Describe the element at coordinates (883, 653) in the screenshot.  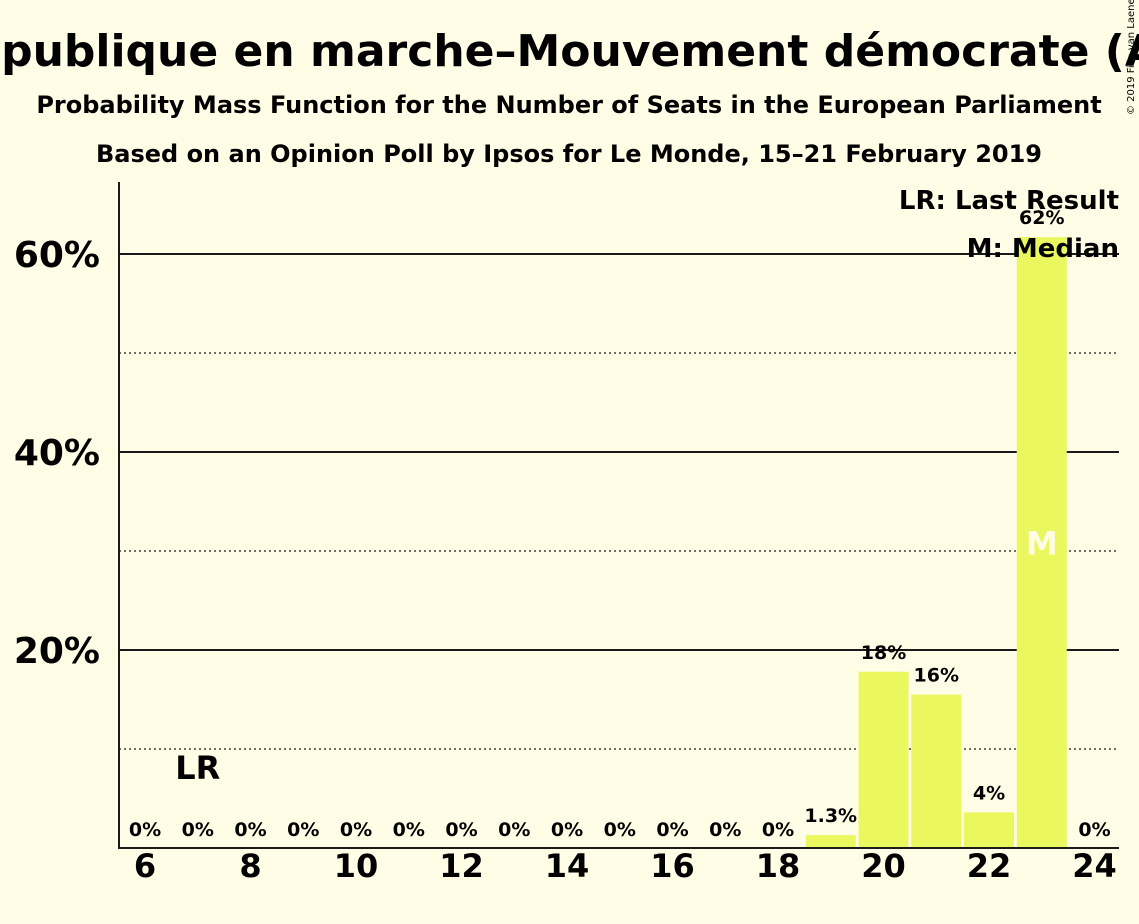
I see `data-label: 18%` at that location.